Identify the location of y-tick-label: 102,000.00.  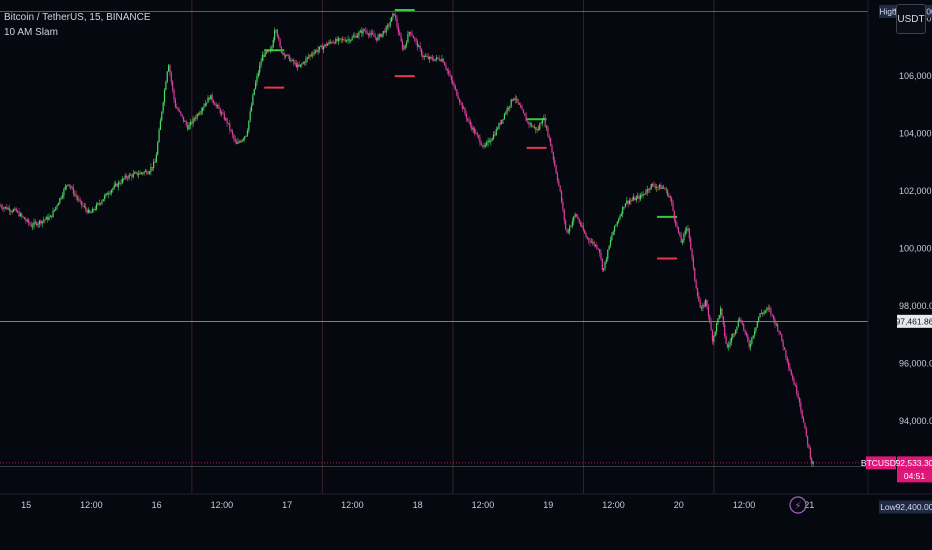
(915, 191).